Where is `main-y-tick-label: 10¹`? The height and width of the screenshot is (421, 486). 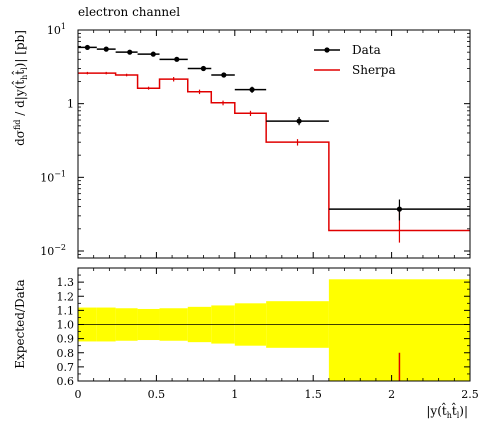
main-y-tick-label: 10¹ is located at coordinates (56, 29).